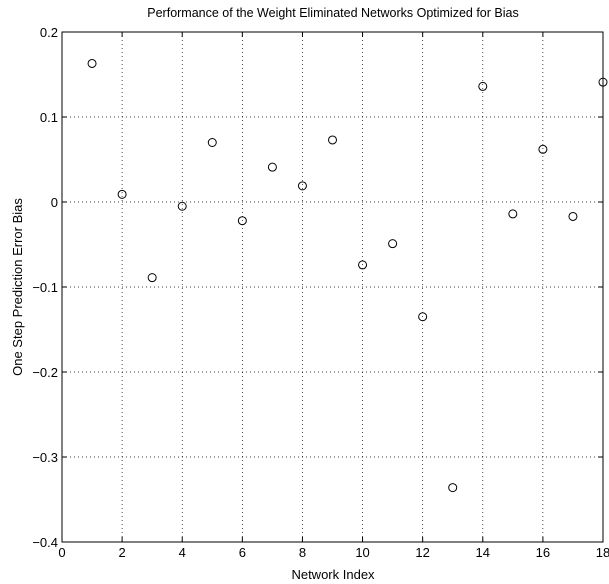  What do you see at coordinates (362, 552) in the screenshot?
I see `x-tick-label: 10` at bounding box center [362, 552].